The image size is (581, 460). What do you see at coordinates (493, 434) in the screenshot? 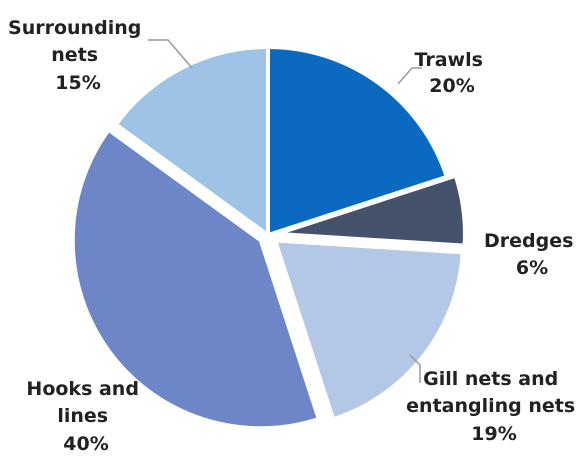
I see `slice-percent-gill-nets: 19%` at bounding box center [493, 434].